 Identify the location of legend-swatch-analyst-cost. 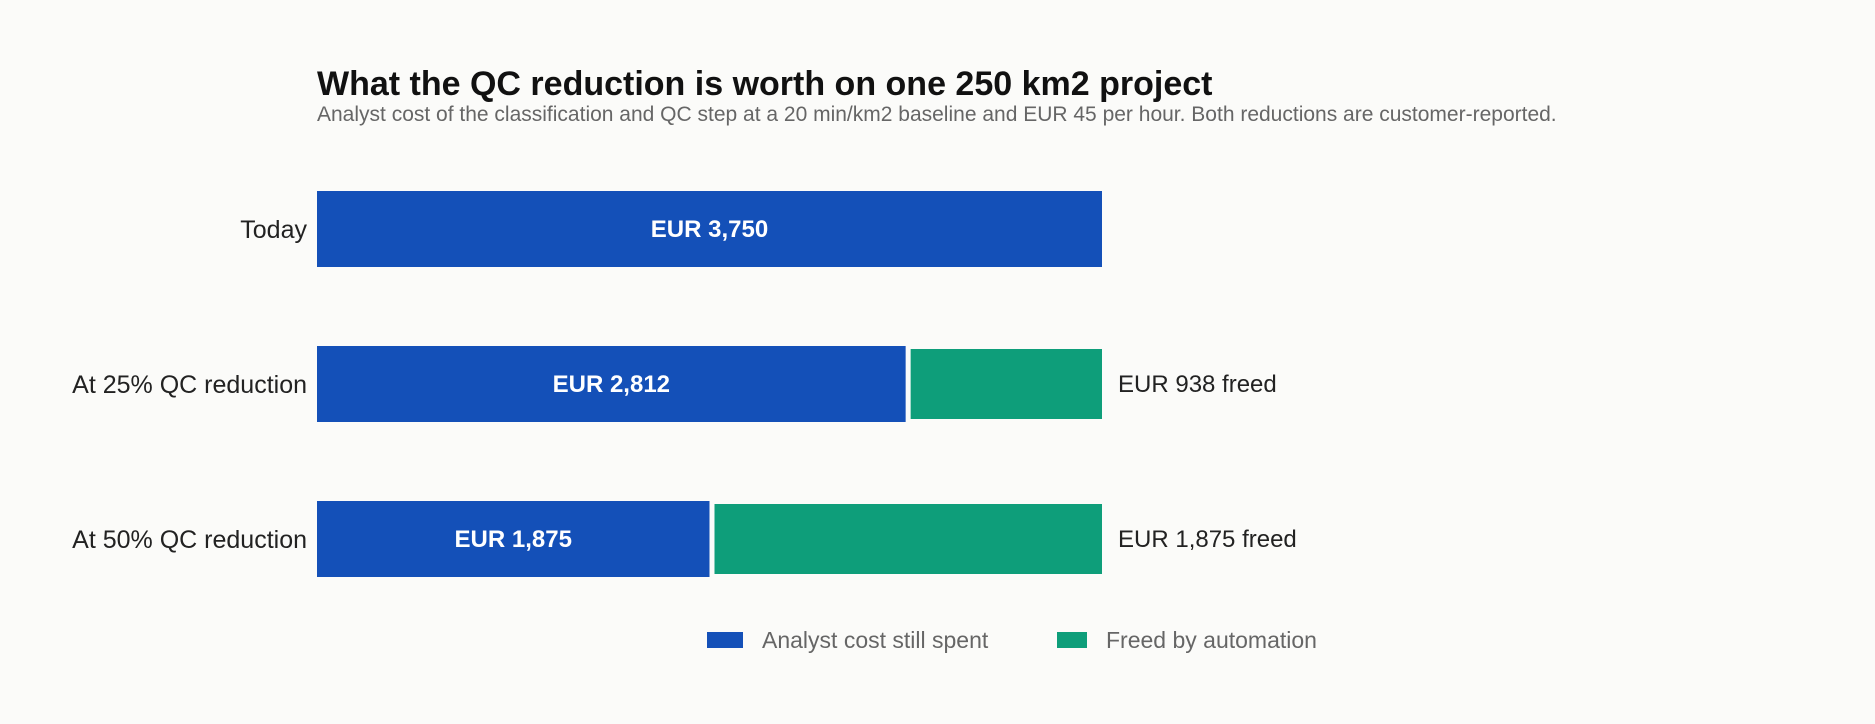
(725, 640).